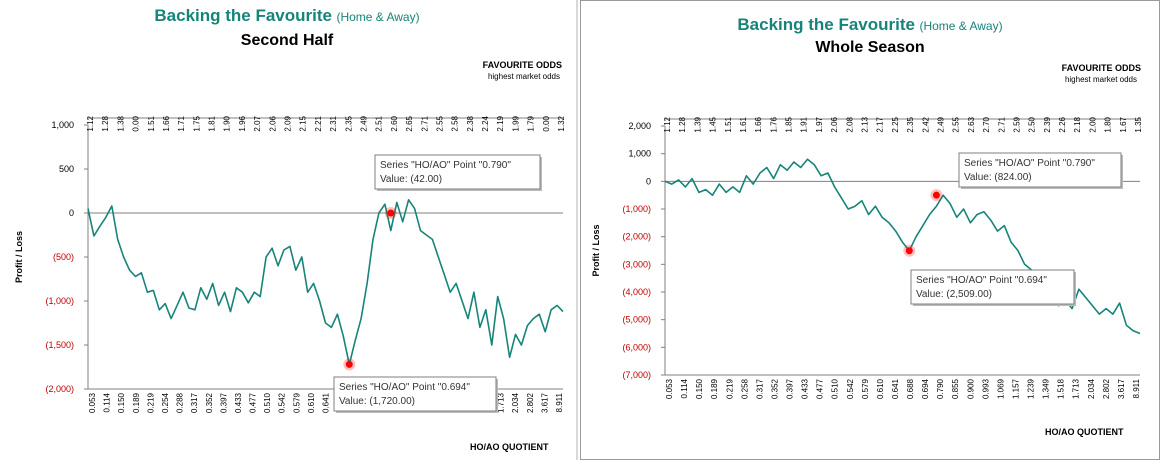  I want to click on x-tick-label: 0.150, so click(699, 388).